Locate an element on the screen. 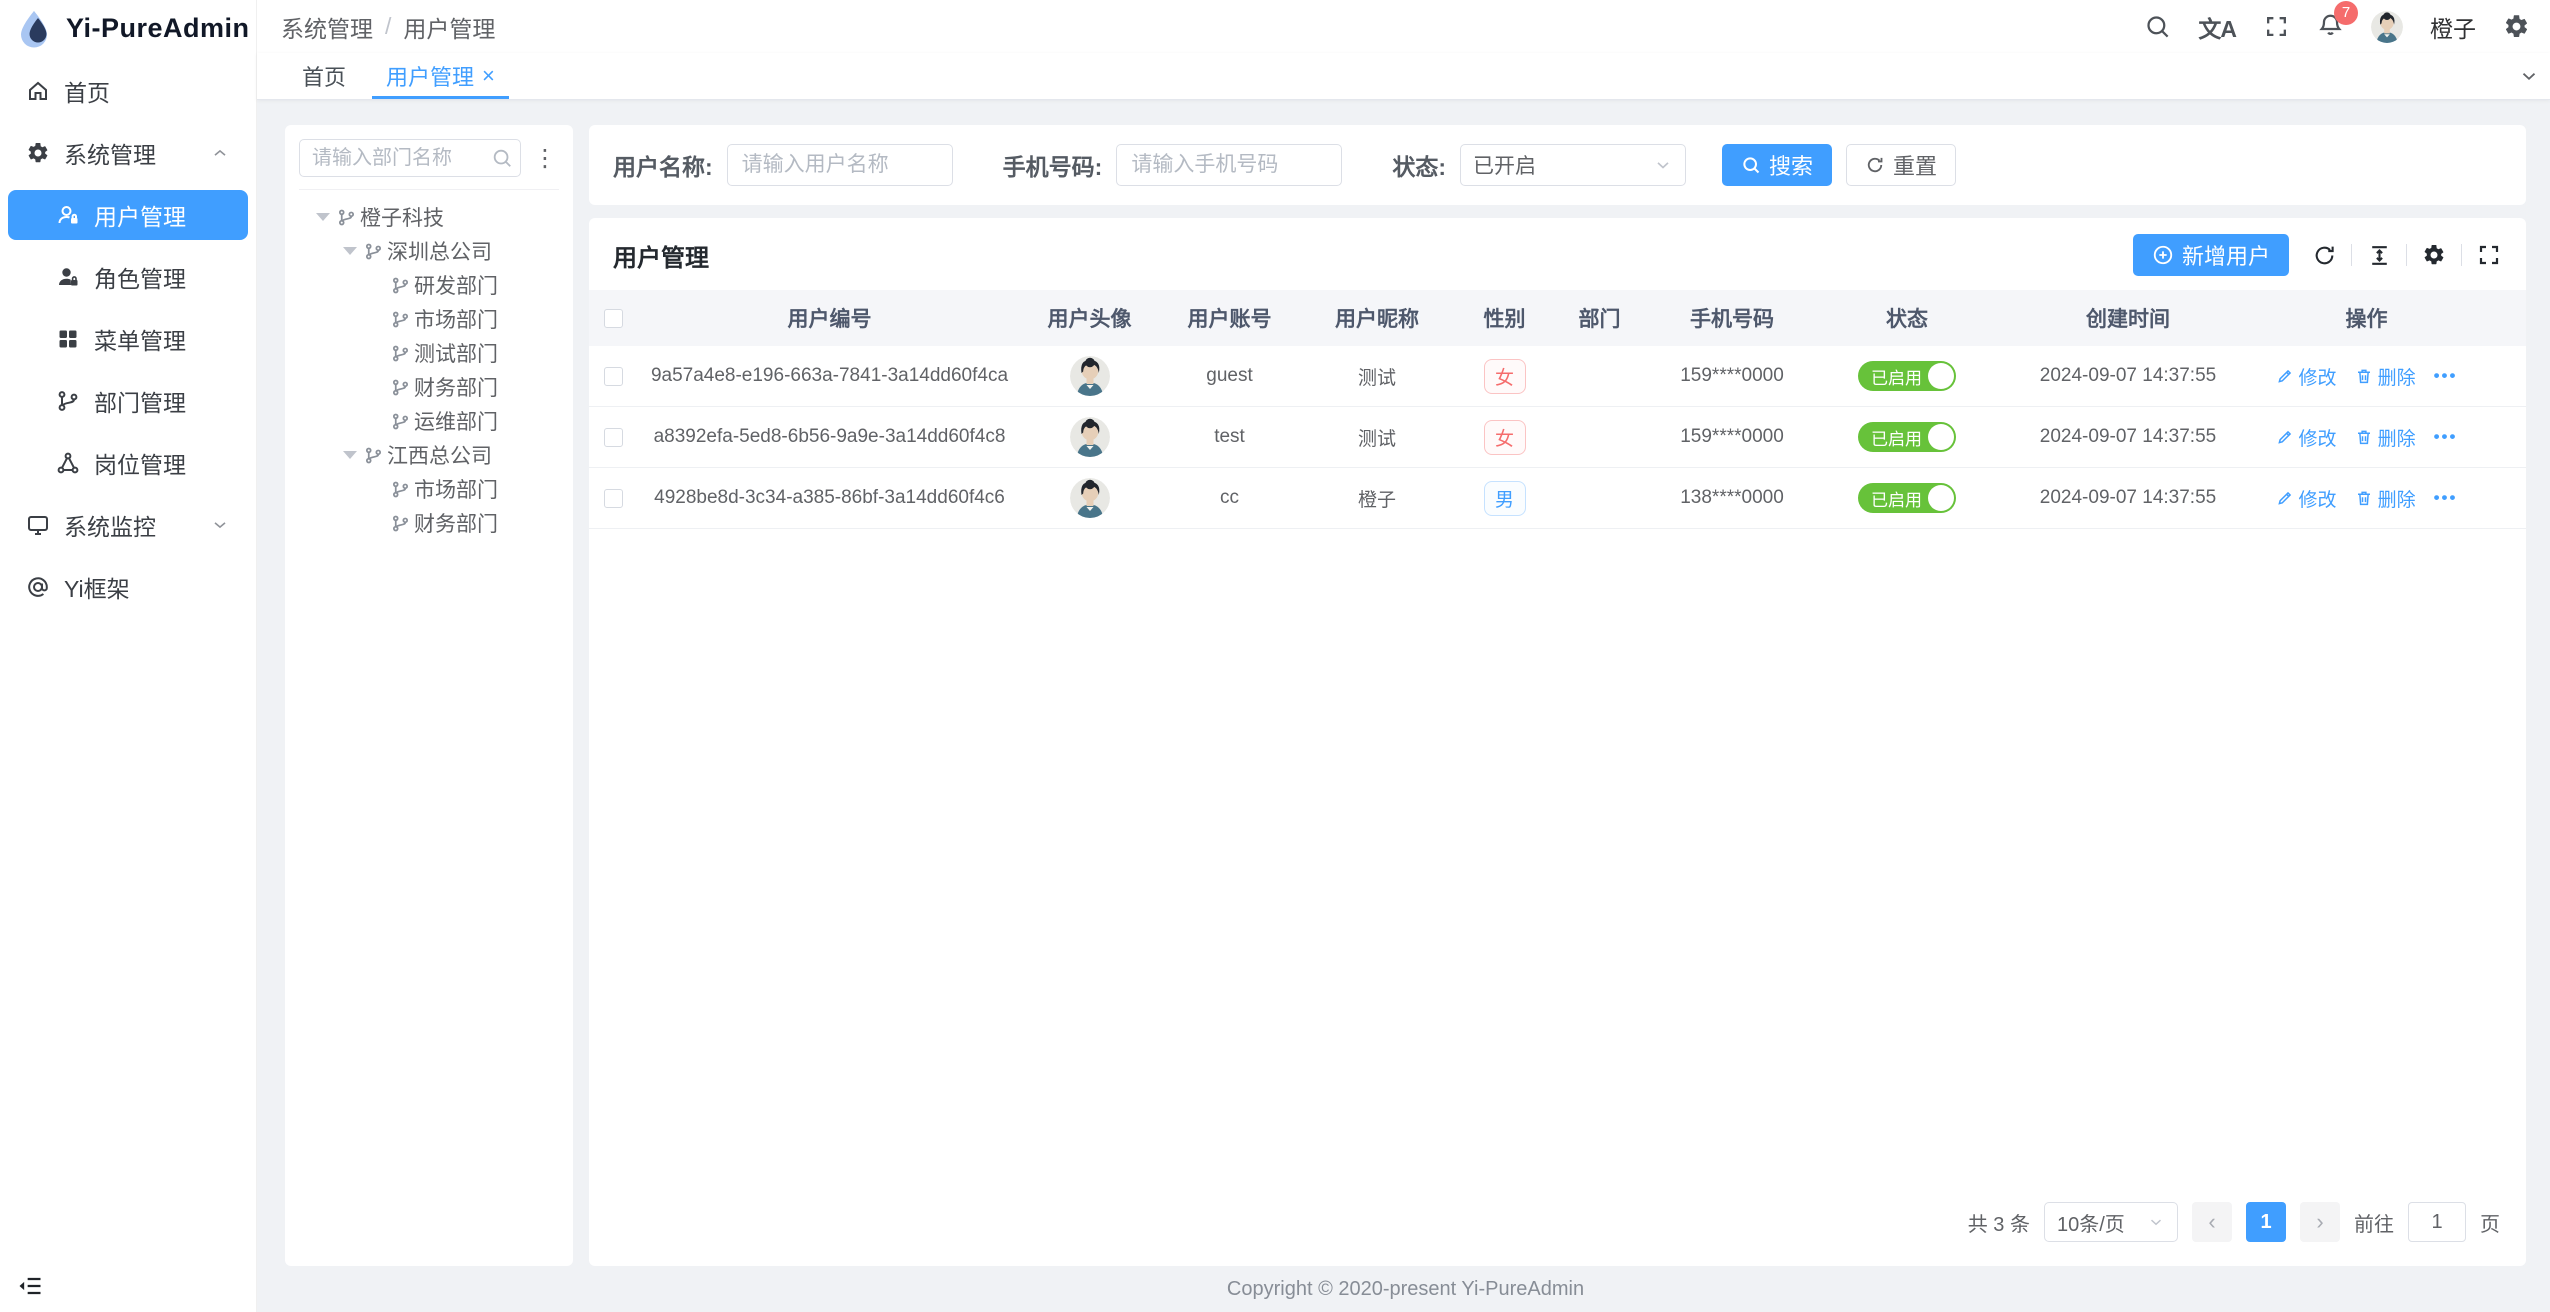  close-tab-icon: × is located at coordinates (488, 75).